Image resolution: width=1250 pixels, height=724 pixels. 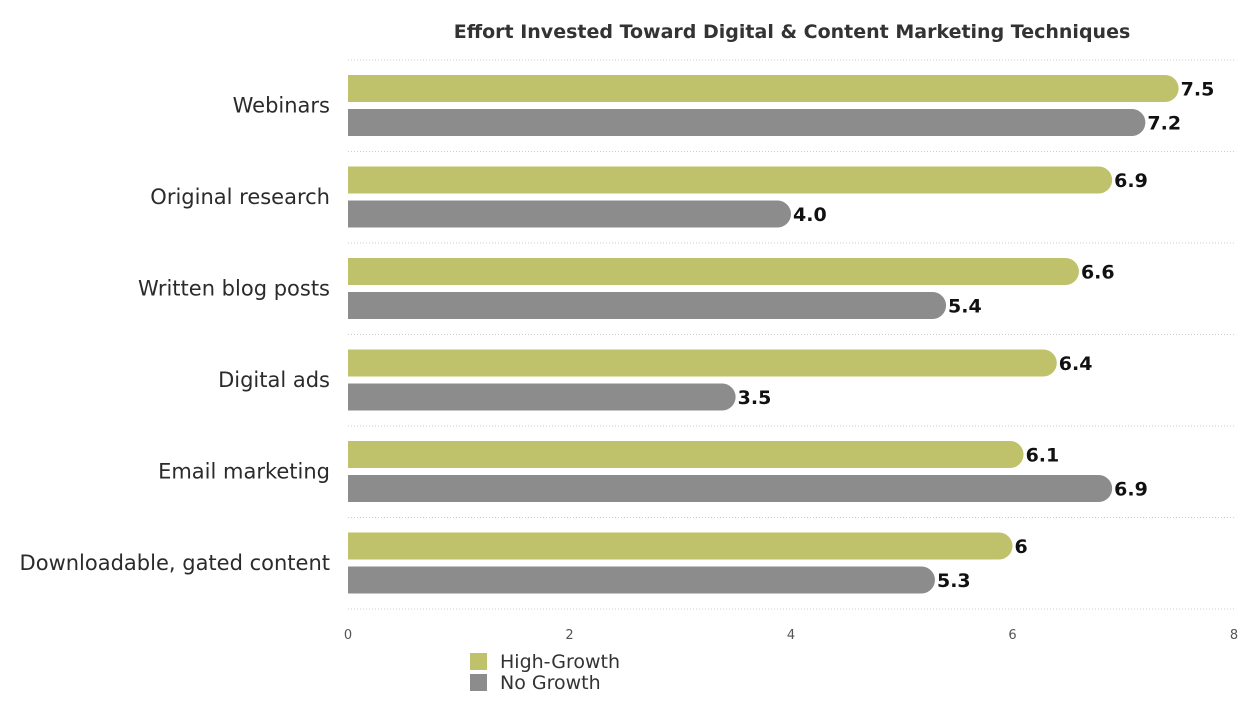 What do you see at coordinates (1076, 364) in the screenshot?
I see `data-label: 6.4` at bounding box center [1076, 364].